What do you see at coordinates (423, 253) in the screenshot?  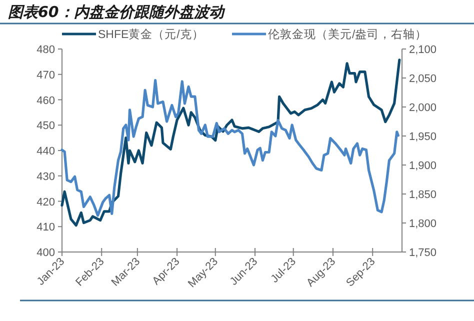 I see `y2-tick-label: 1,750` at bounding box center [423, 253].